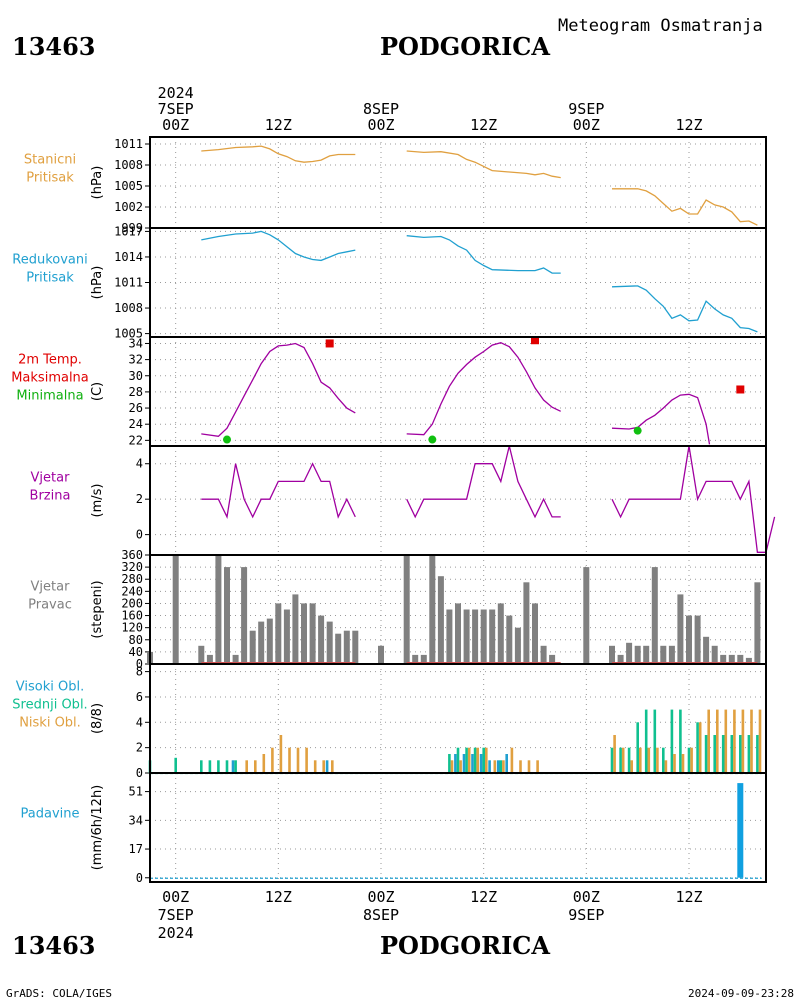  I want to click on y-tick-label: 24, so click(136, 424).